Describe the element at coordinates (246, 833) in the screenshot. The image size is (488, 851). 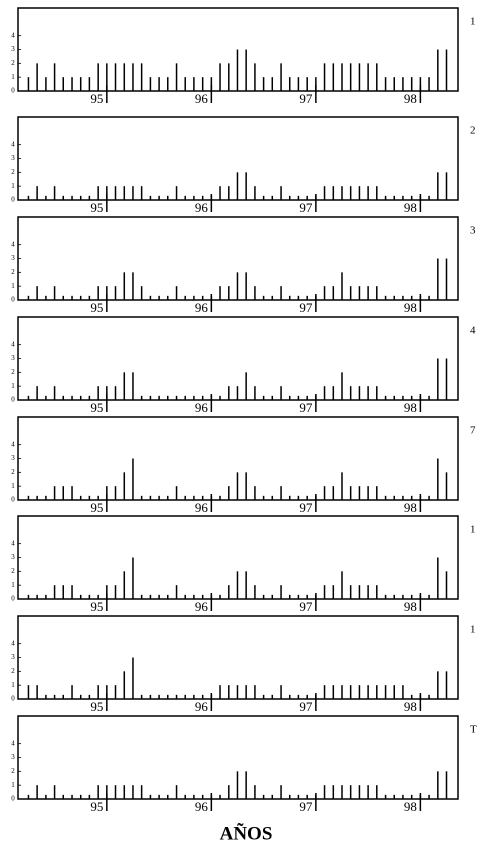
I see `x-axis-title: AÑOS` at that location.